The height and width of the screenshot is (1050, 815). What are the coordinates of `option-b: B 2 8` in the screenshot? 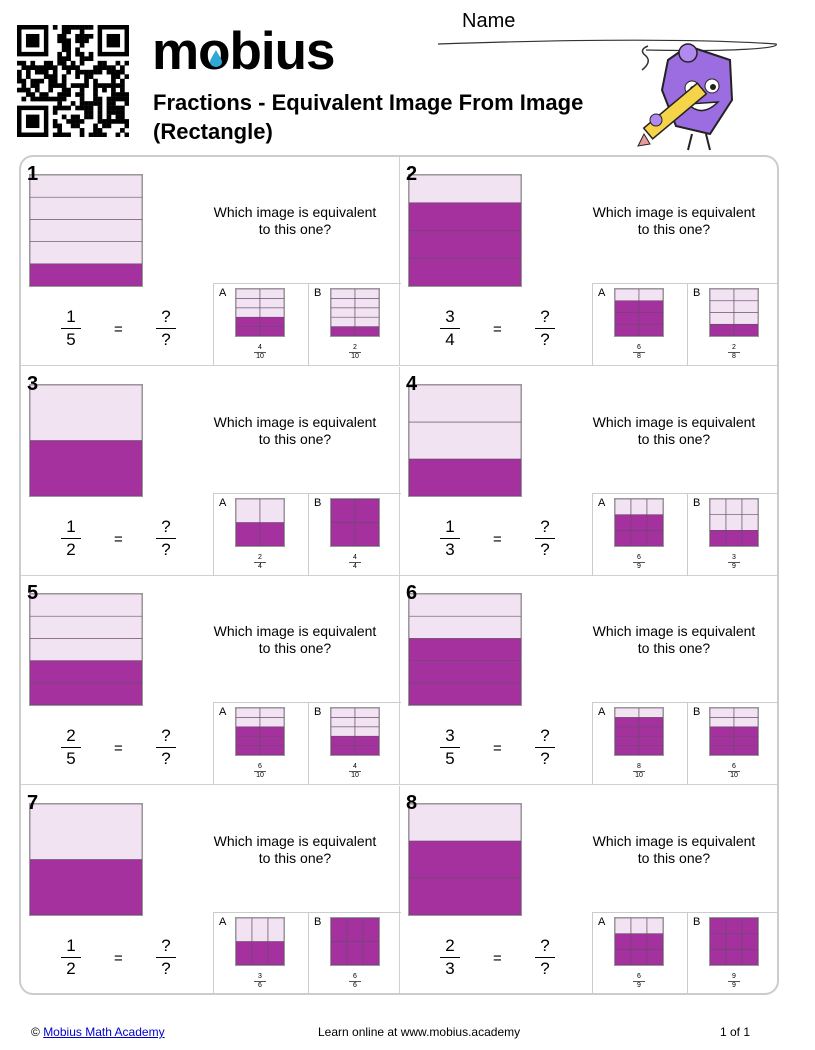 It's located at (732, 325).